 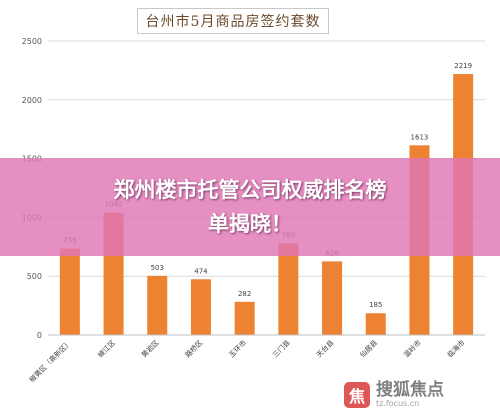 I want to click on y-tick-label: 0, so click(x=39, y=335).